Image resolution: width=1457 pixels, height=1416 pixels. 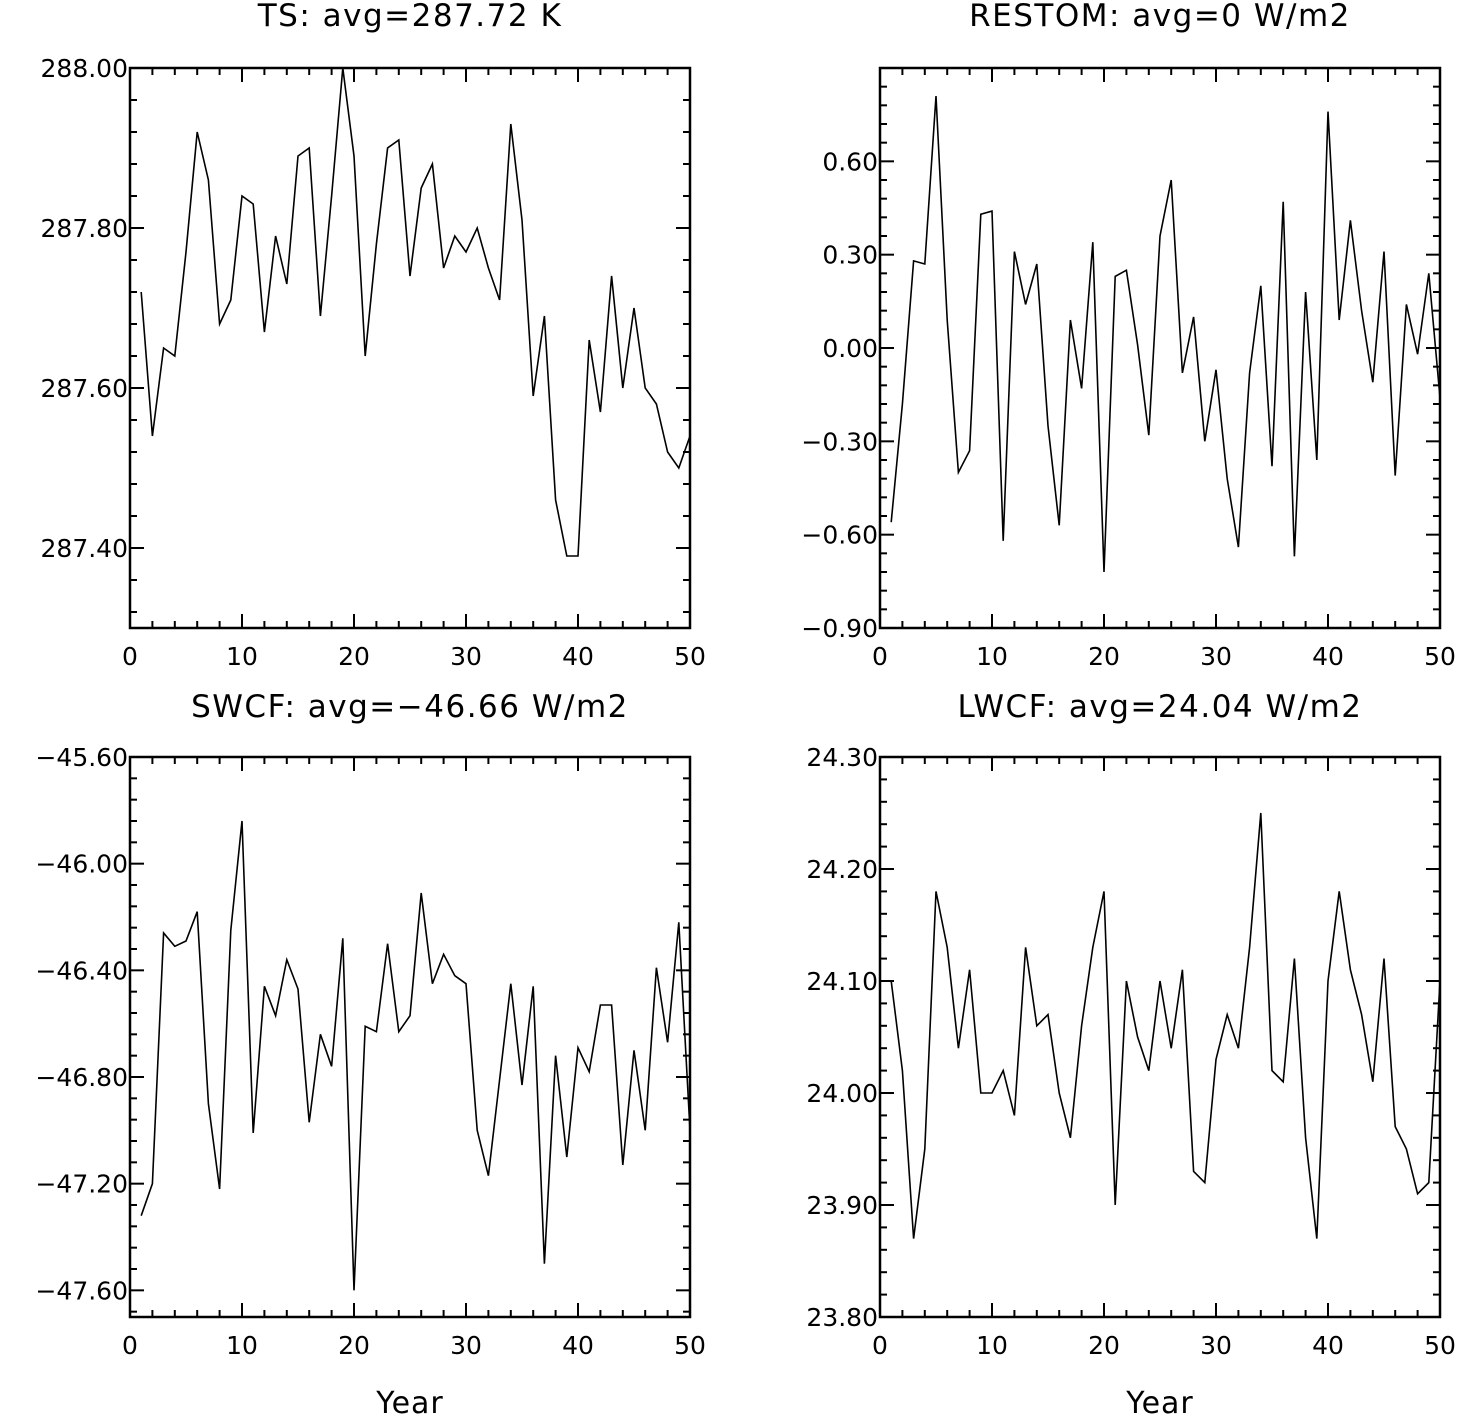 What do you see at coordinates (842, 869) in the screenshot?
I see `y-tick-label: 24.20` at bounding box center [842, 869].